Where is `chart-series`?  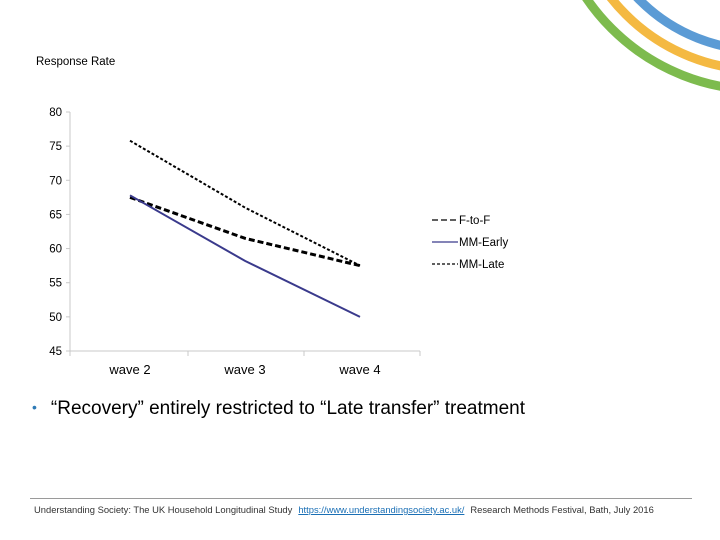
chart-series is located at coordinates (245, 228).